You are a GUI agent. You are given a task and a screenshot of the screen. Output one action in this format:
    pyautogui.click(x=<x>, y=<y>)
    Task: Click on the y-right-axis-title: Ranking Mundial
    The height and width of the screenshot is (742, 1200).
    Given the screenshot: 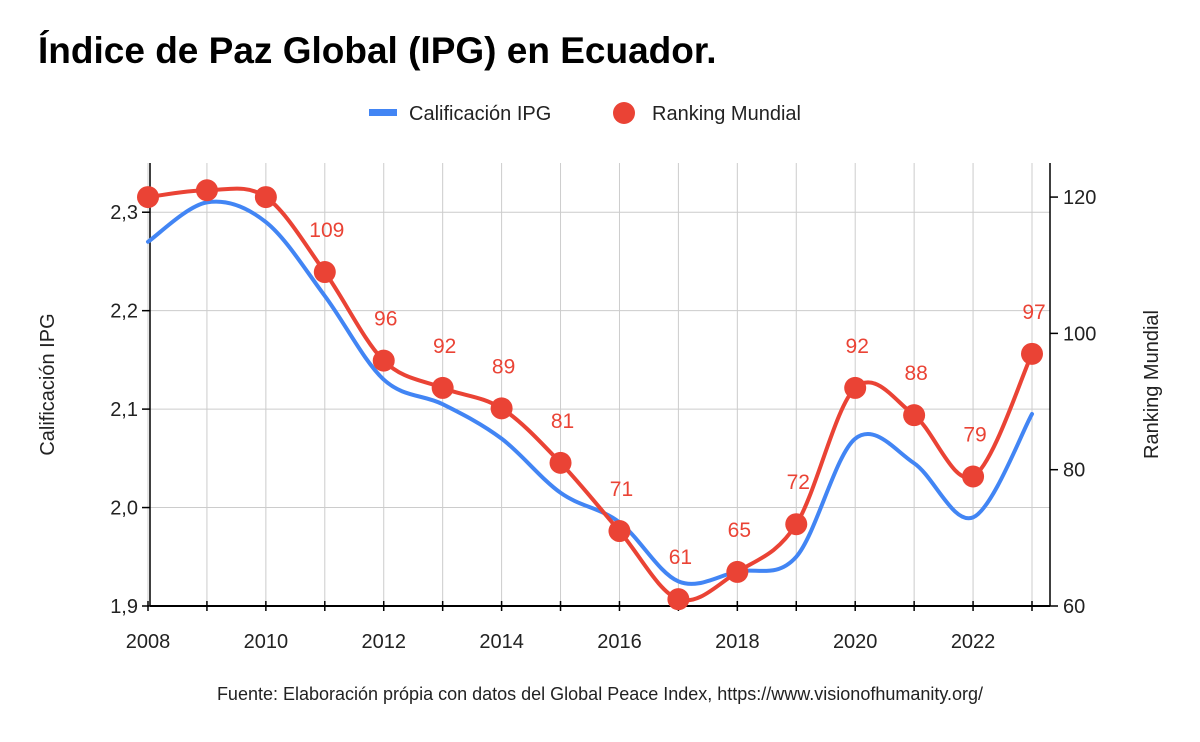 What is the action you would take?
    pyautogui.click(x=1152, y=384)
    